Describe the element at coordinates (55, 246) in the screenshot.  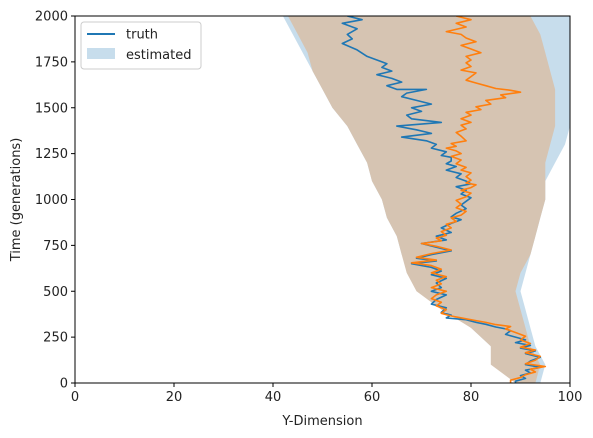
I see `y-tick-label: 750` at that location.